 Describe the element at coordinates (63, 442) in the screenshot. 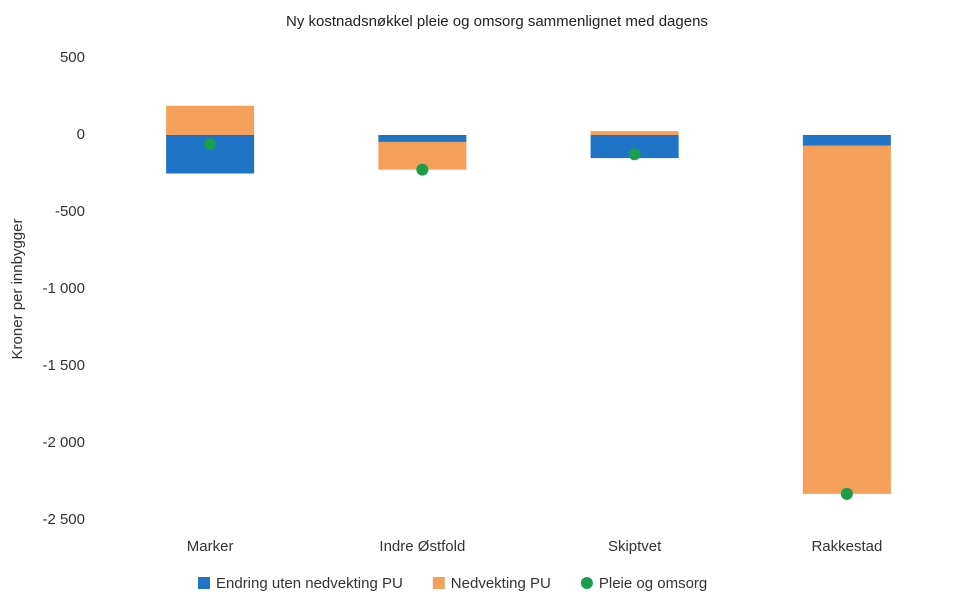

I see `y-tick-label: -2 000` at that location.